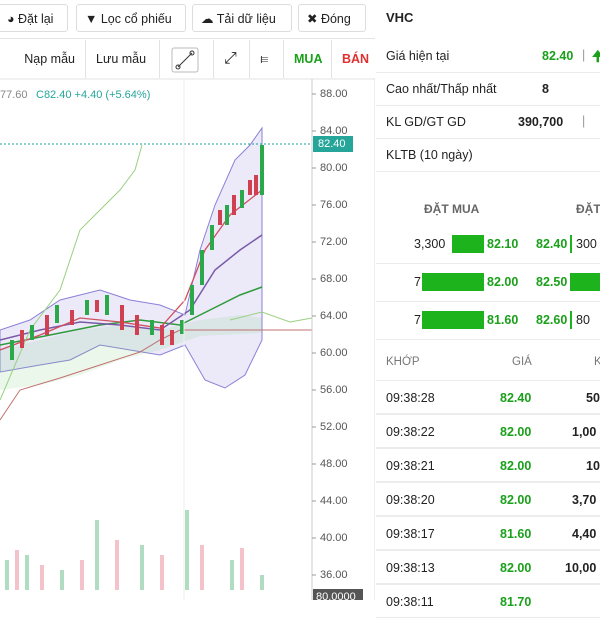 Image resolution: width=600 pixels, height=618 pixels. Describe the element at coordinates (429, 155) in the screenshot. I see `info-label: KLTB (10 ngày)` at that location.